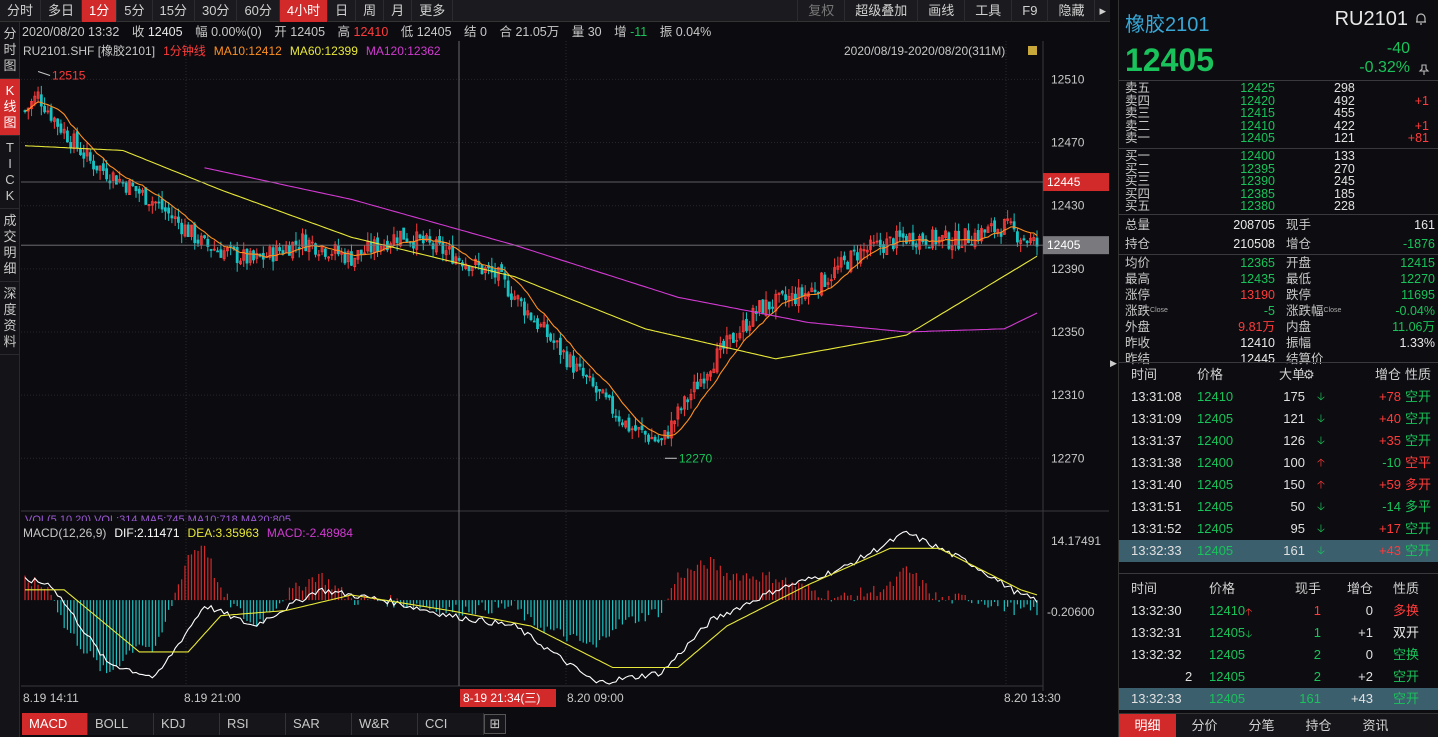  Describe the element at coordinates (1298, 244) in the screenshot. I see `stat-label: 增仓` at that location.